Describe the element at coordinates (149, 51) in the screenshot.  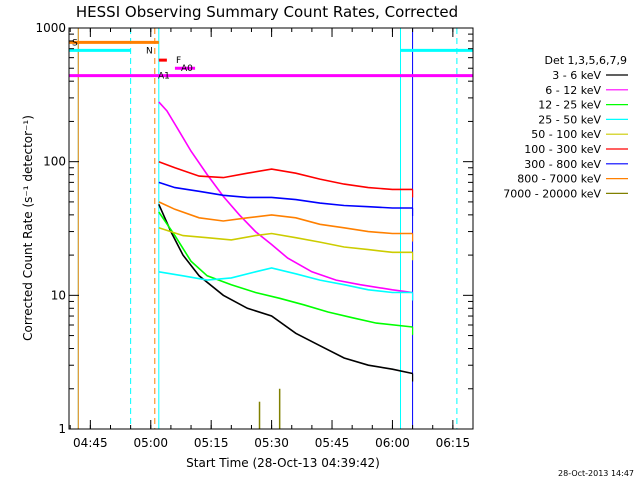
I see `flag-label-n: N` at that location.